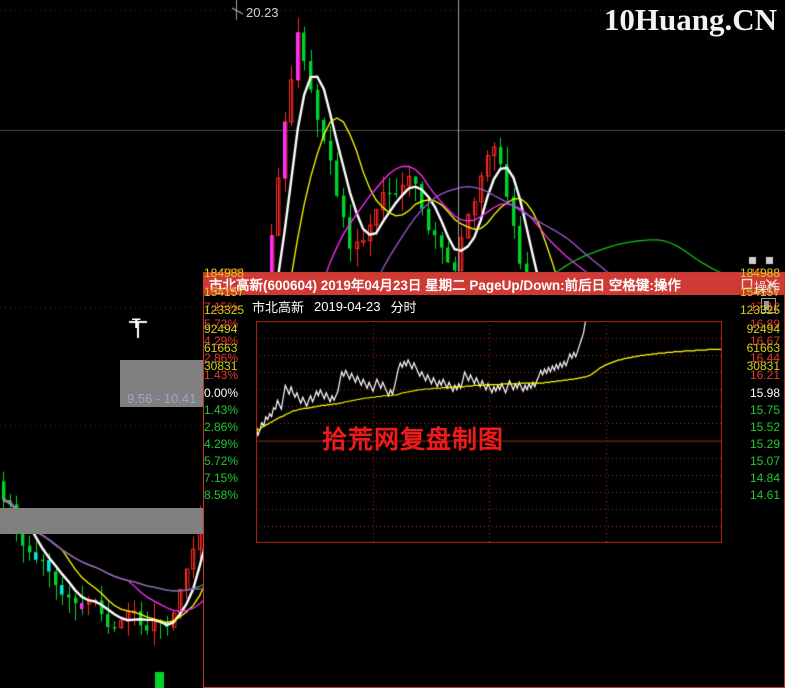 The height and width of the screenshot is (688, 785). Describe the element at coordinates (262, 12) in the screenshot. I see `high-price-label: 20.23` at that location.